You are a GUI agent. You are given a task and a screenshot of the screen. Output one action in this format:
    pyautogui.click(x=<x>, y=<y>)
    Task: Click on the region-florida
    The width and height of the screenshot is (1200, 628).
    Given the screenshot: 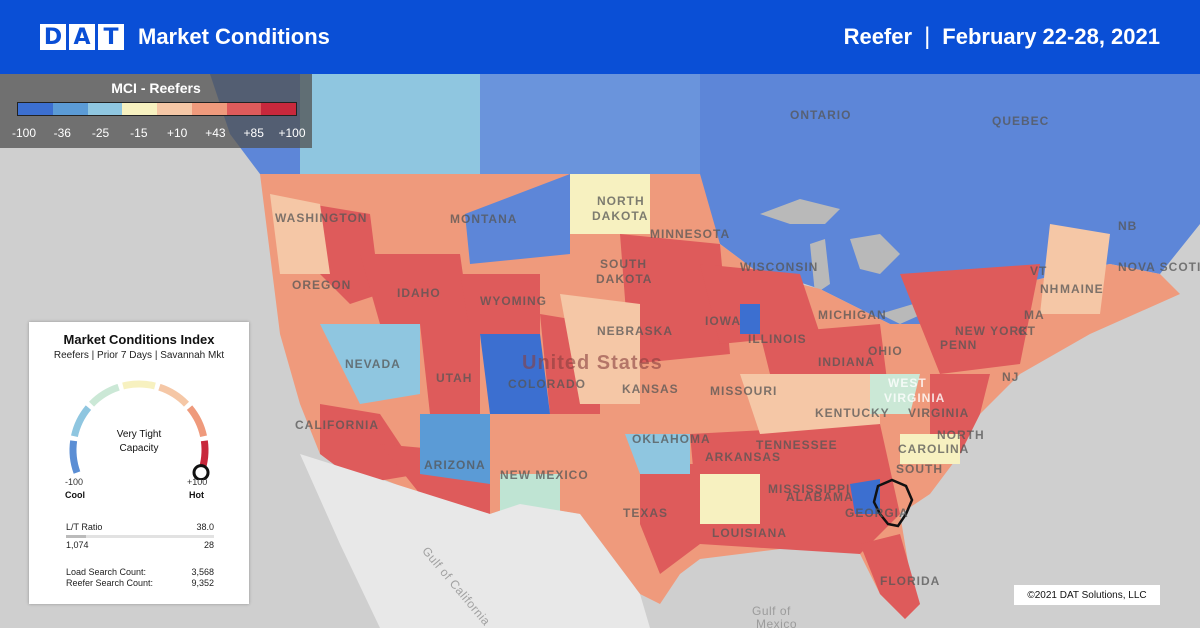 What is the action you would take?
    pyautogui.click(x=890, y=576)
    